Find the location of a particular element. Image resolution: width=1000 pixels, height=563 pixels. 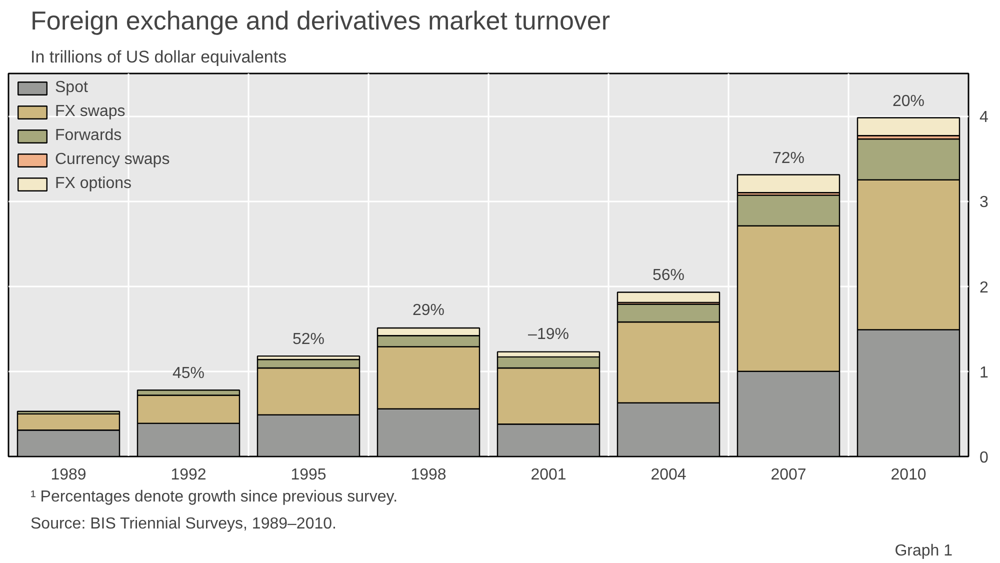

legend-label: FX swaps is located at coordinates (90, 112).